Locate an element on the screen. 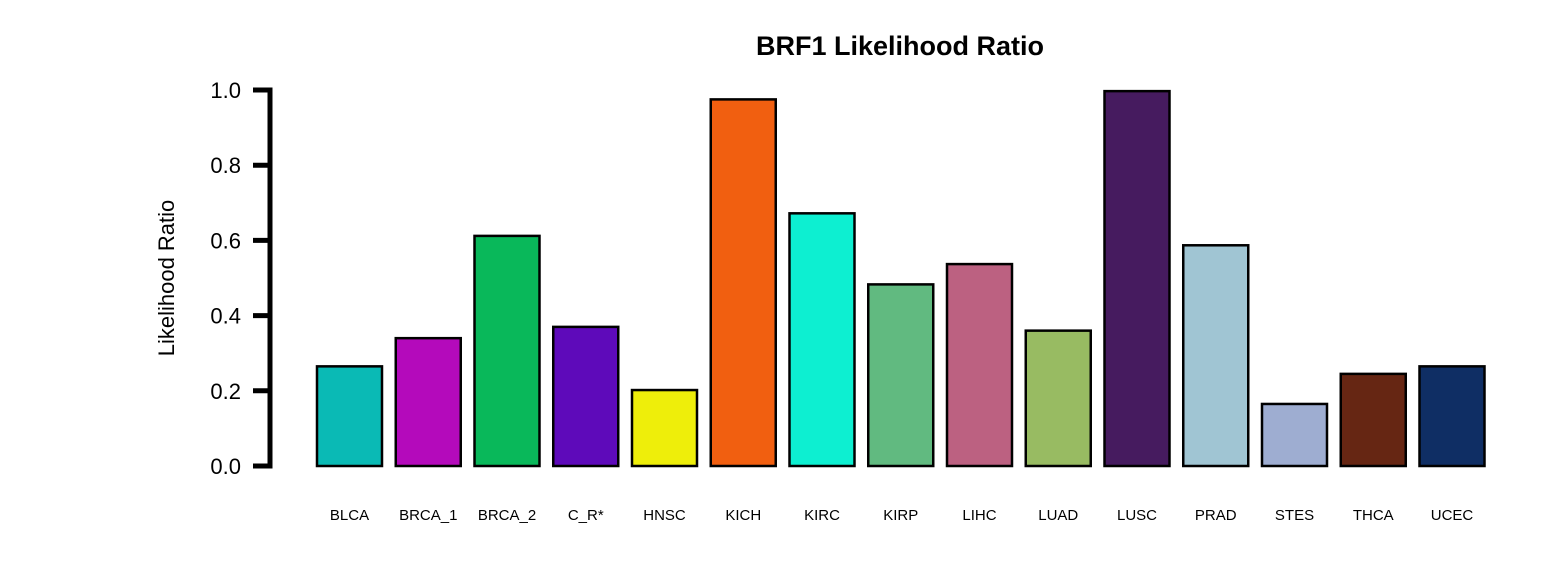  bar-hnsc is located at coordinates (664, 428).